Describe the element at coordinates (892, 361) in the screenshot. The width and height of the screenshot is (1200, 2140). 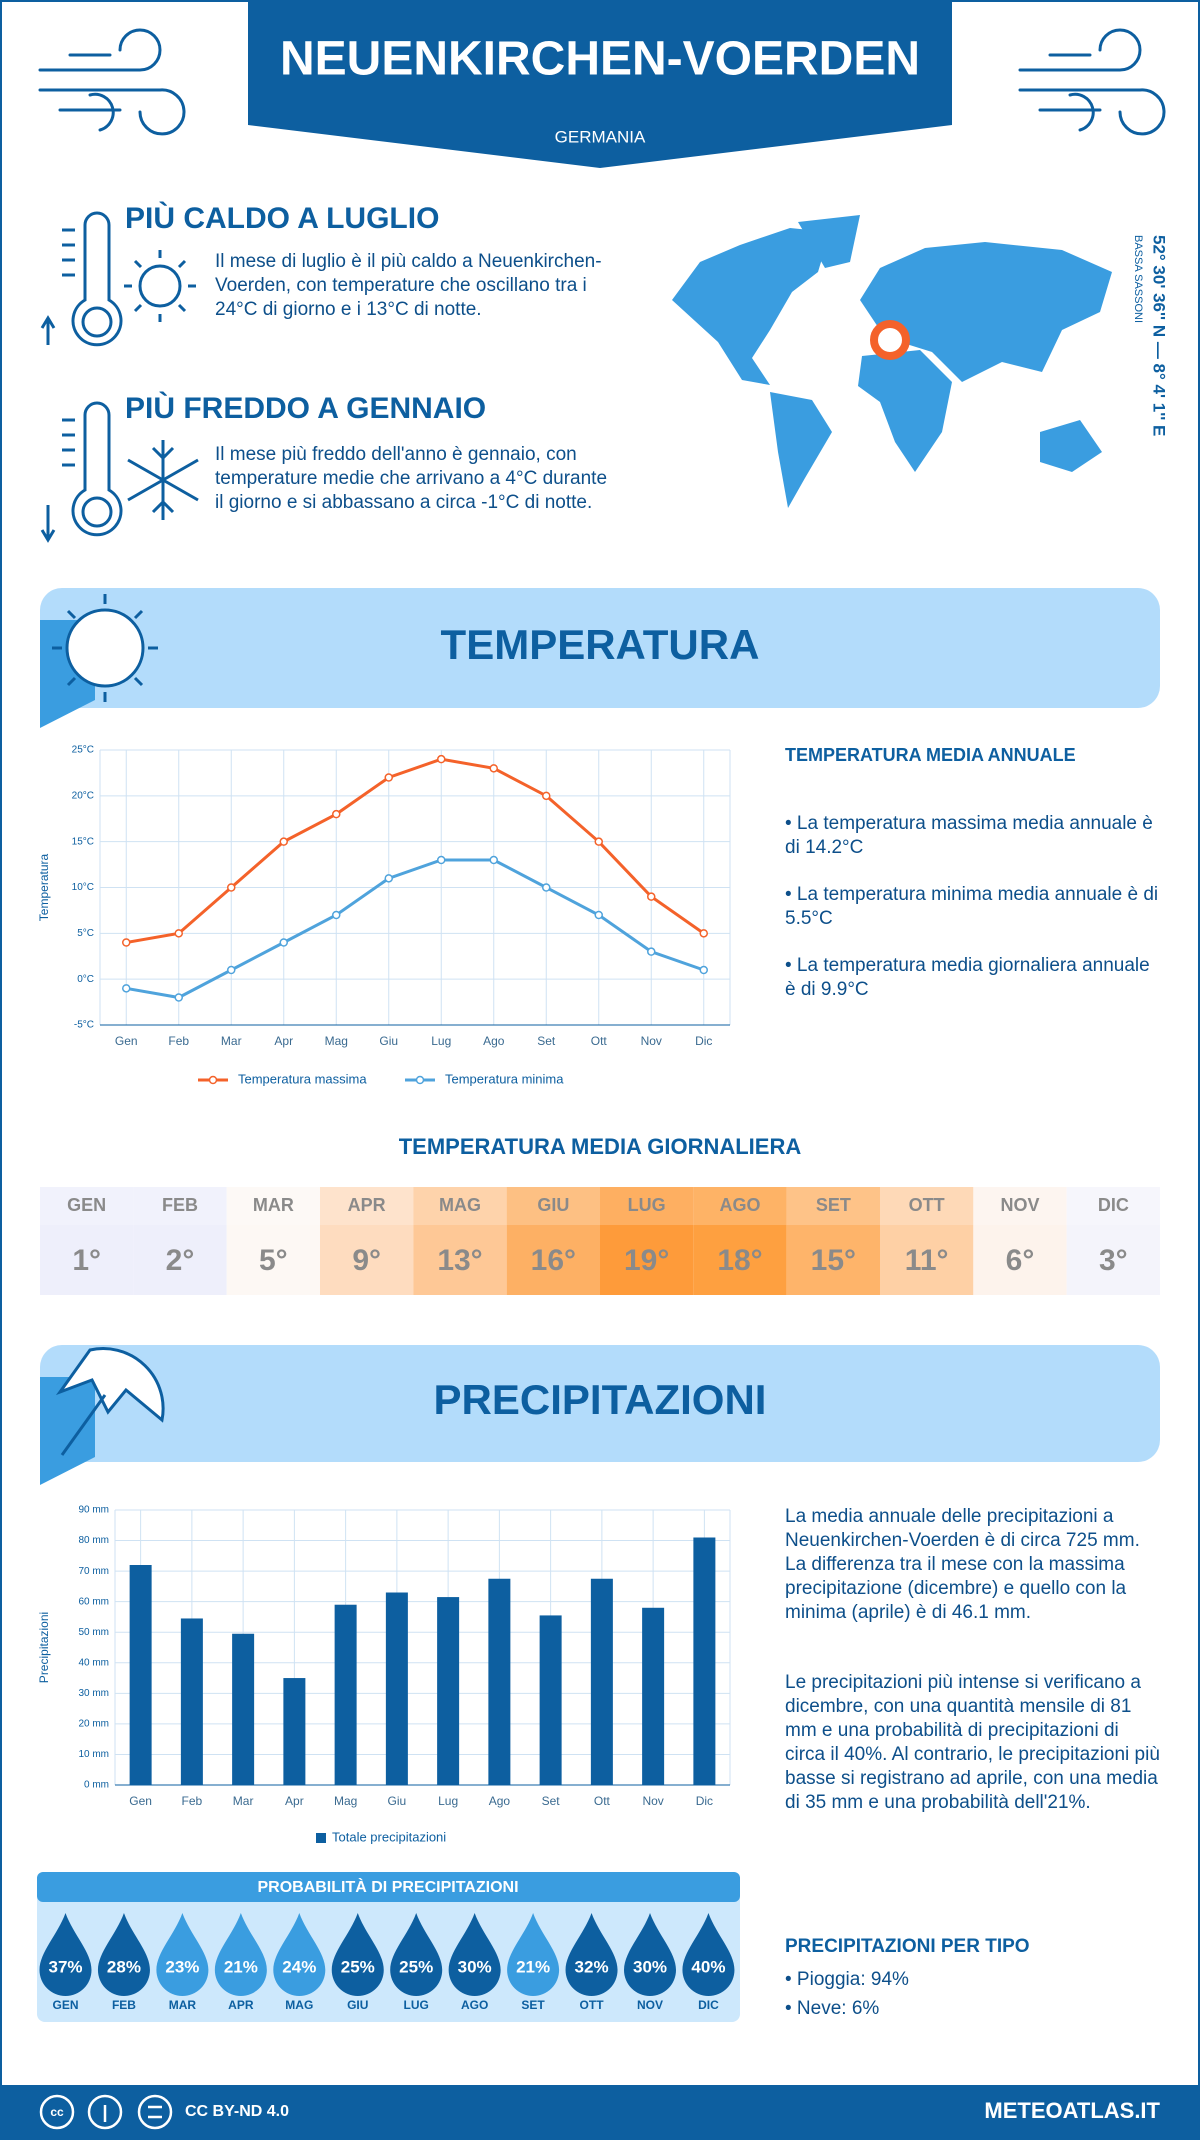
I see `world-map` at that location.